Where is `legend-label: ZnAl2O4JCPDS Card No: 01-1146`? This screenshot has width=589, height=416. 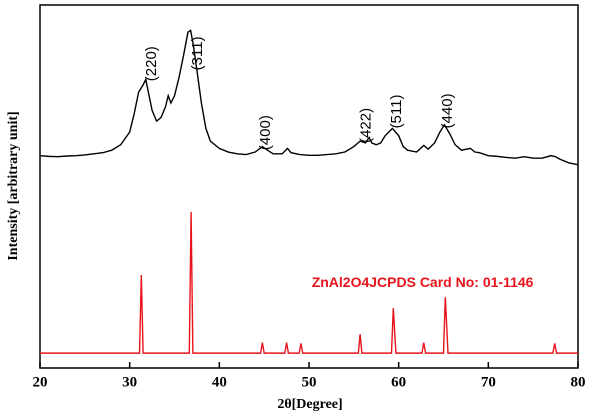 legend-label: ZnAl2O4JCPDS Card No: 01-1146 is located at coordinates (423, 282).